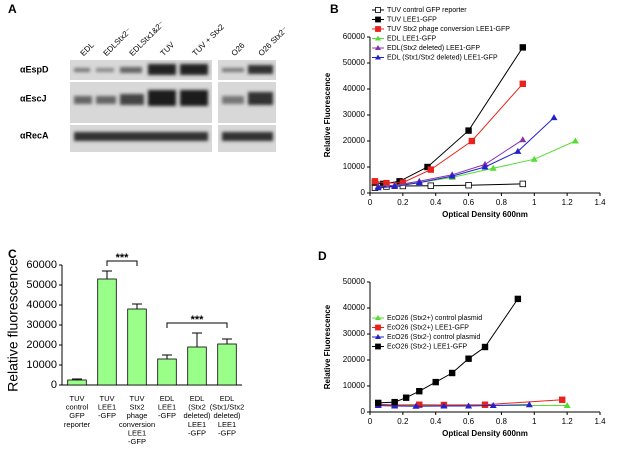 Image resolution: width=642 pixels, height=452 pixels. What do you see at coordinates (534, 202) in the screenshot?
I see `x-tick-label: 1` at bounding box center [534, 202].